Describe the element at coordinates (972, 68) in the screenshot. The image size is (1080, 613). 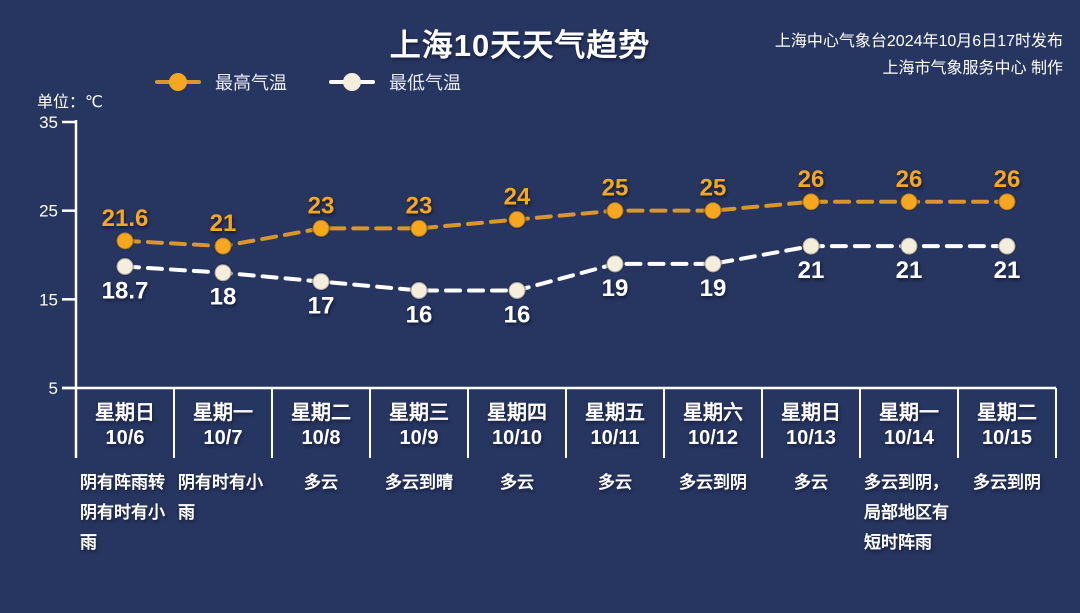
I see `publisher-line2: 上海市气象服务中心 制作` at that location.